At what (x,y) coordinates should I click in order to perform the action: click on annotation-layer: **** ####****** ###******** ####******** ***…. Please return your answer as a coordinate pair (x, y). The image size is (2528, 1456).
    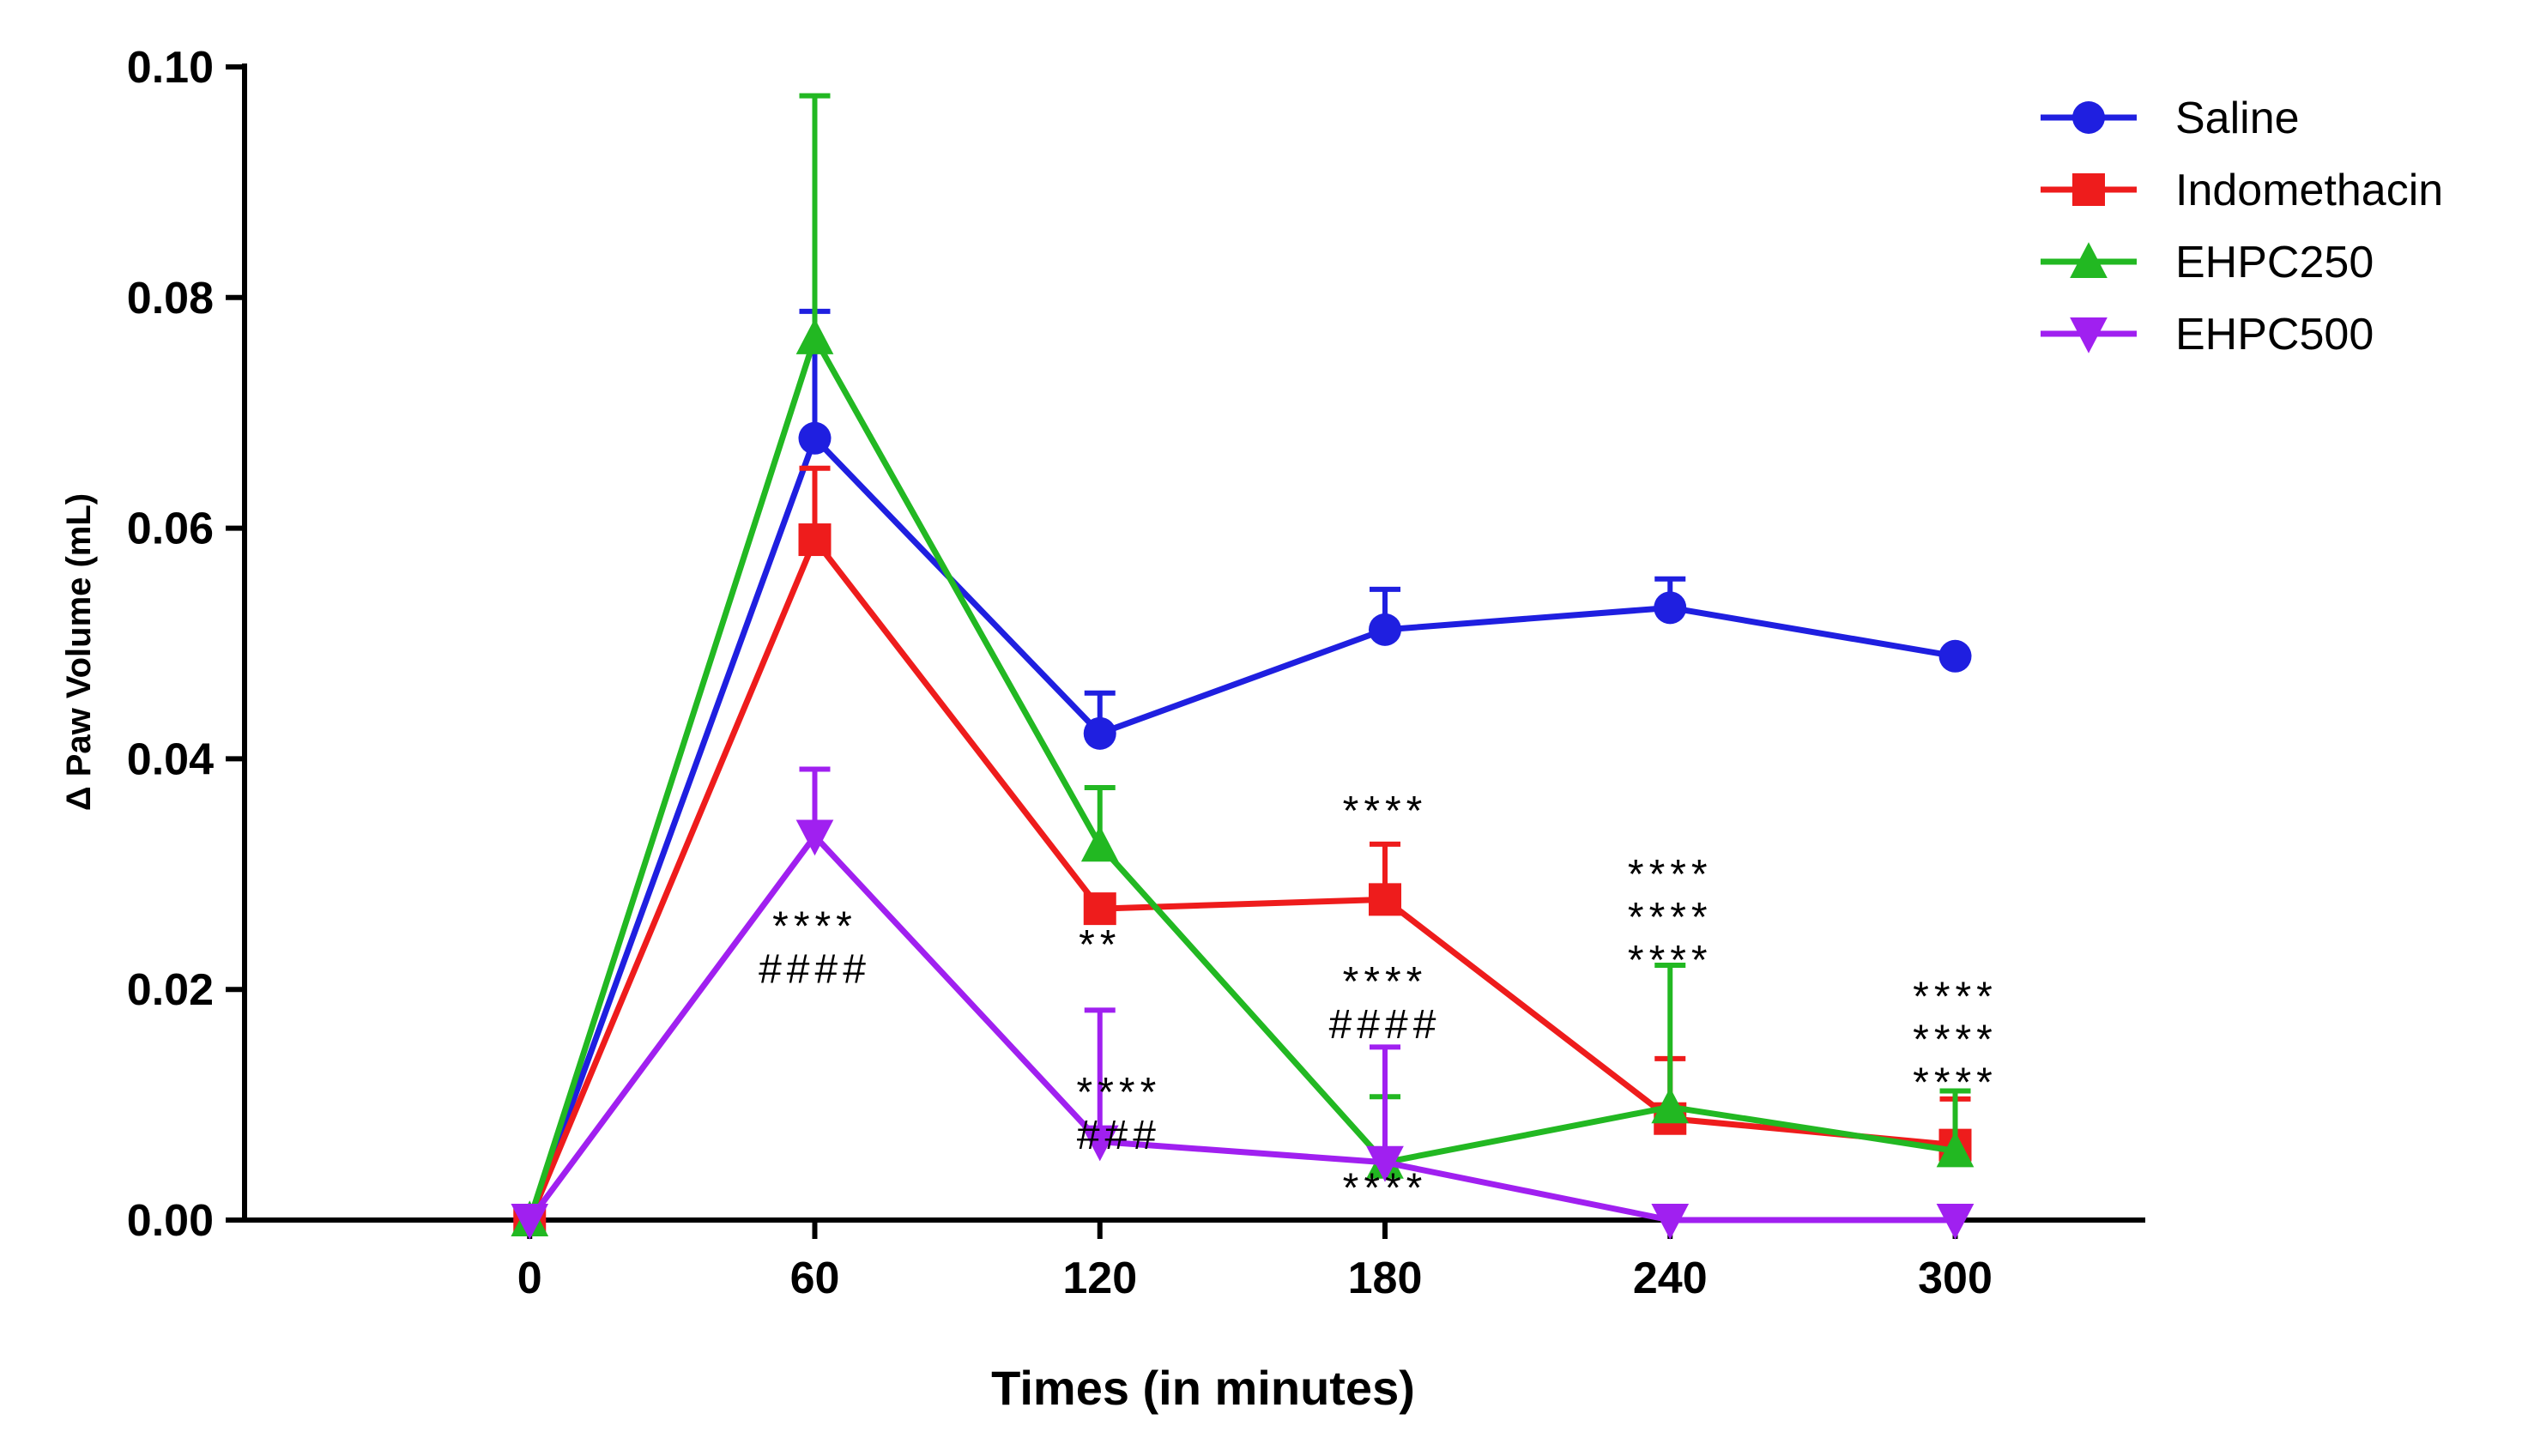
    Looking at the image, I should click on (1378, 999).